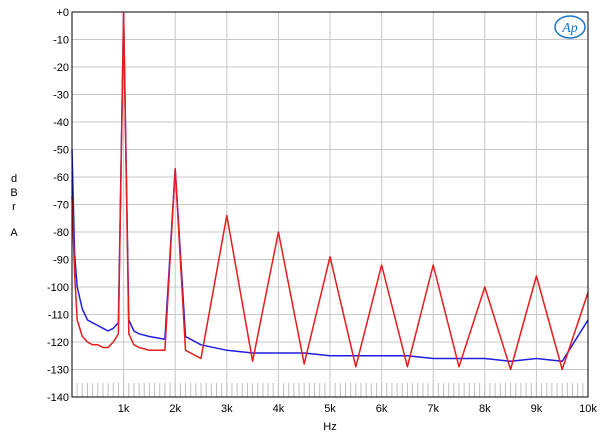 This screenshot has width=600, height=439. I want to click on y-tick-label: -100, so click(58, 288).